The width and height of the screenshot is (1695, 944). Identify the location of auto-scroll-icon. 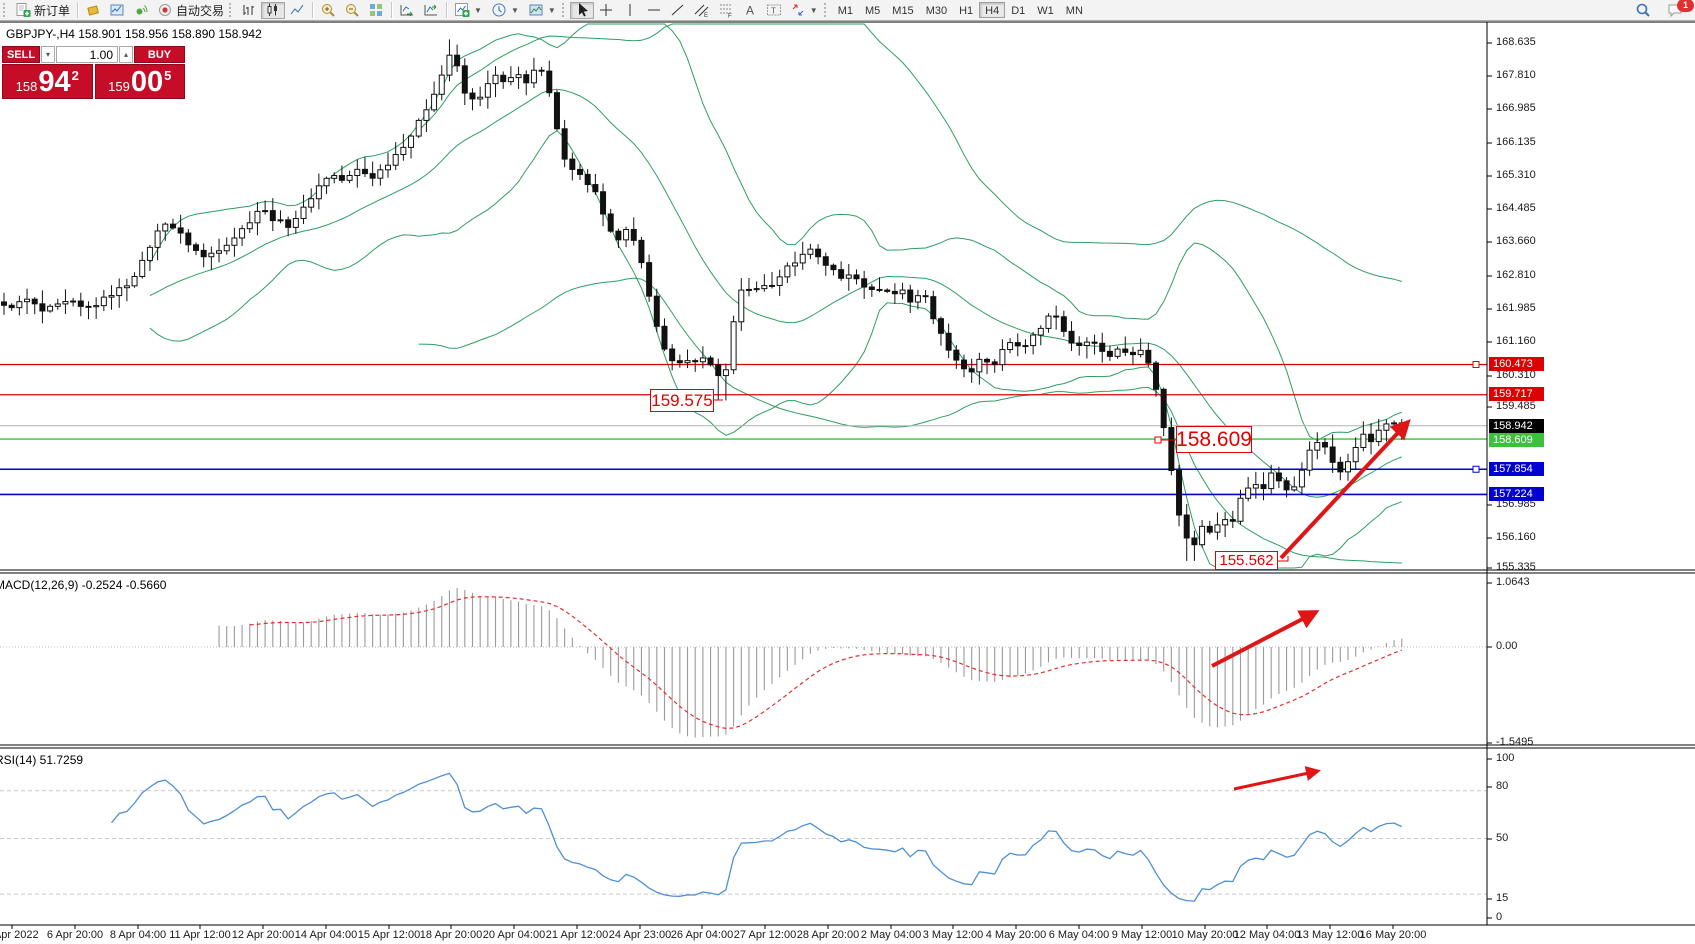
(407, 11).